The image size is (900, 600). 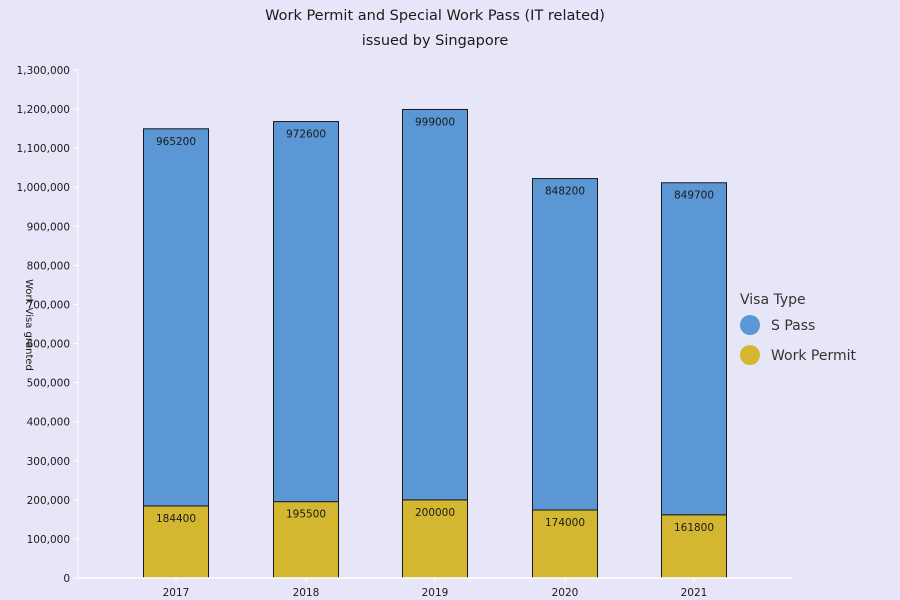 What do you see at coordinates (48, 266) in the screenshot?
I see `y-tick-label: 800,000` at bounding box center [48, 266].